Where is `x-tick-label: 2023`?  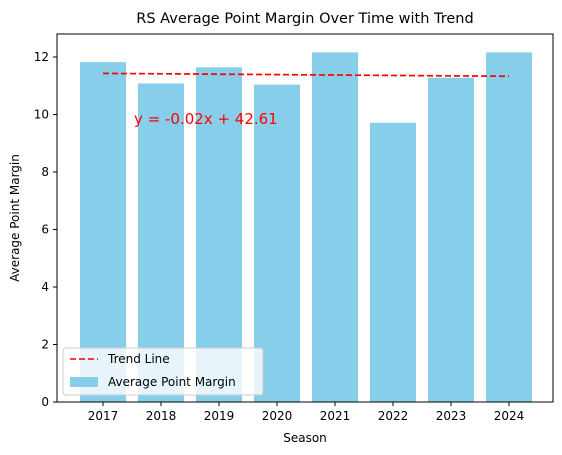
x-tick-label: 2023 is located at coordinates (451, 416).